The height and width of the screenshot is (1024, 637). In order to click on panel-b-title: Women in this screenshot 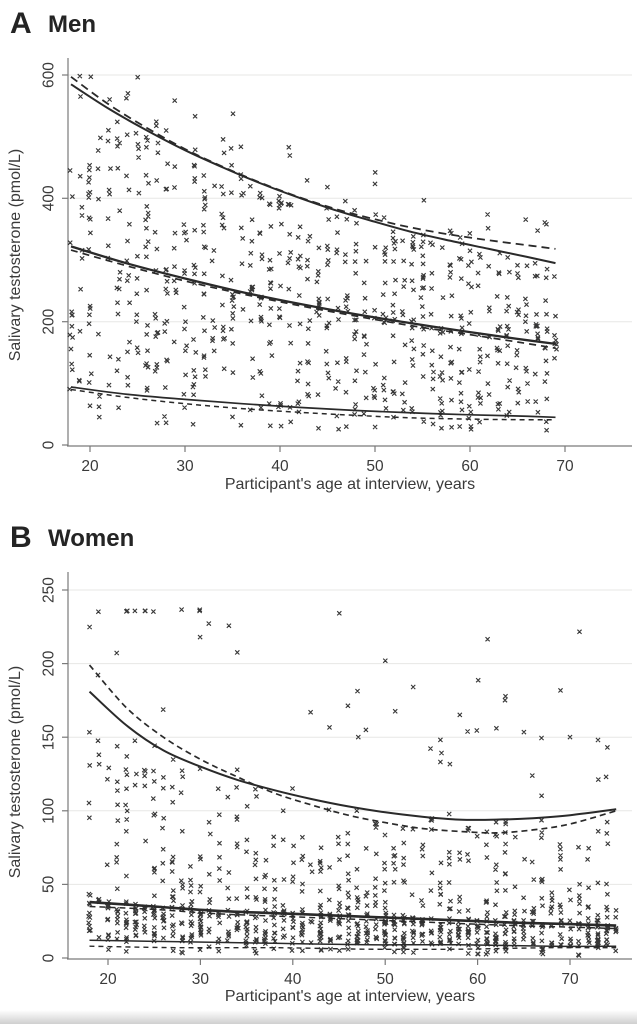, I will do `click(91, 538)`.